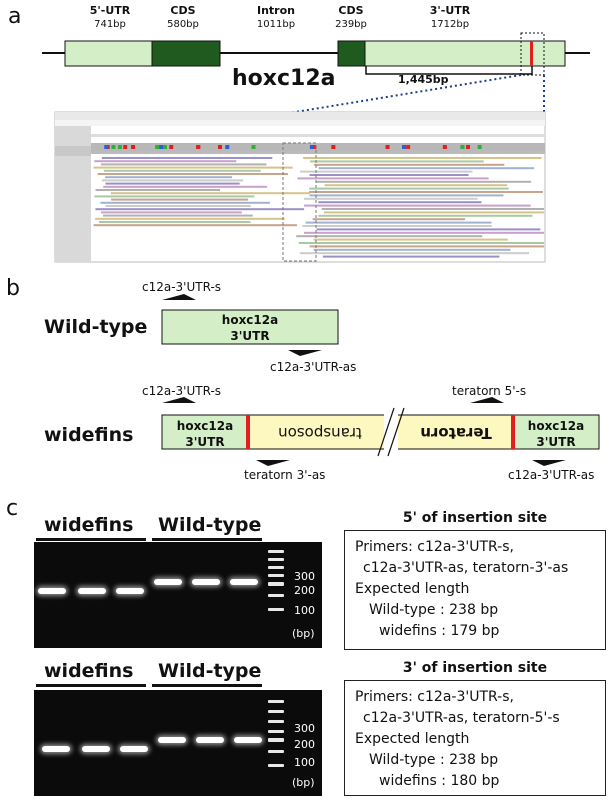 This screenshot has width=610, height=800. What do you see at coordinates (276, 10) in the screenshot?
I see `segment-intron-name: Intron` at bounding box center [276, 10].